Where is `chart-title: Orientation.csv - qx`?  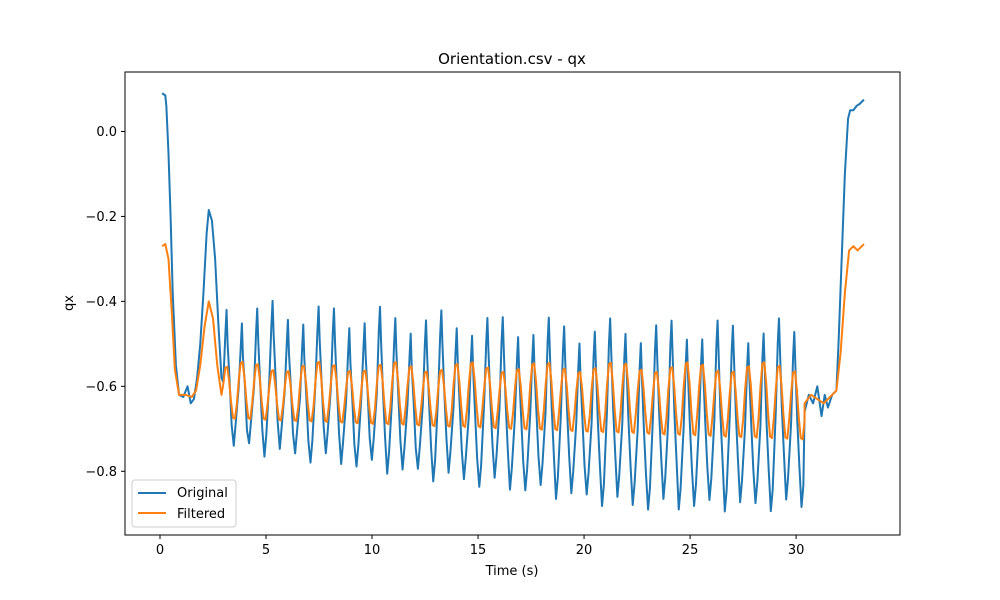
chart-title: Orientation.csv - qx is located at coordinates (512, 59).